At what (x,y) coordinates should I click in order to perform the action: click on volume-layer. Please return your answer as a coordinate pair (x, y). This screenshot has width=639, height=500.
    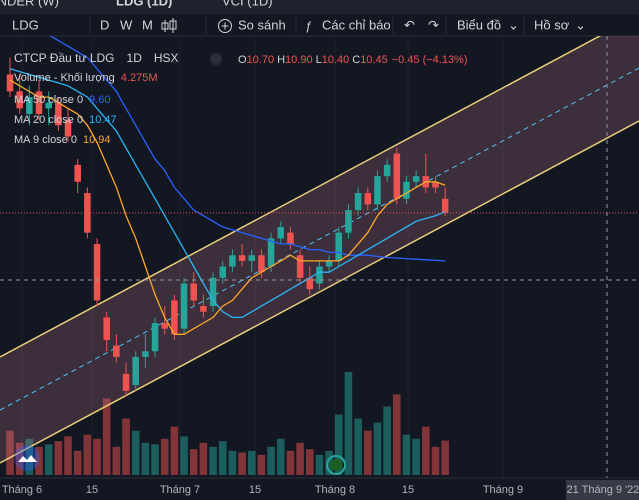
    Looking at the image, I should click on (227, 423).